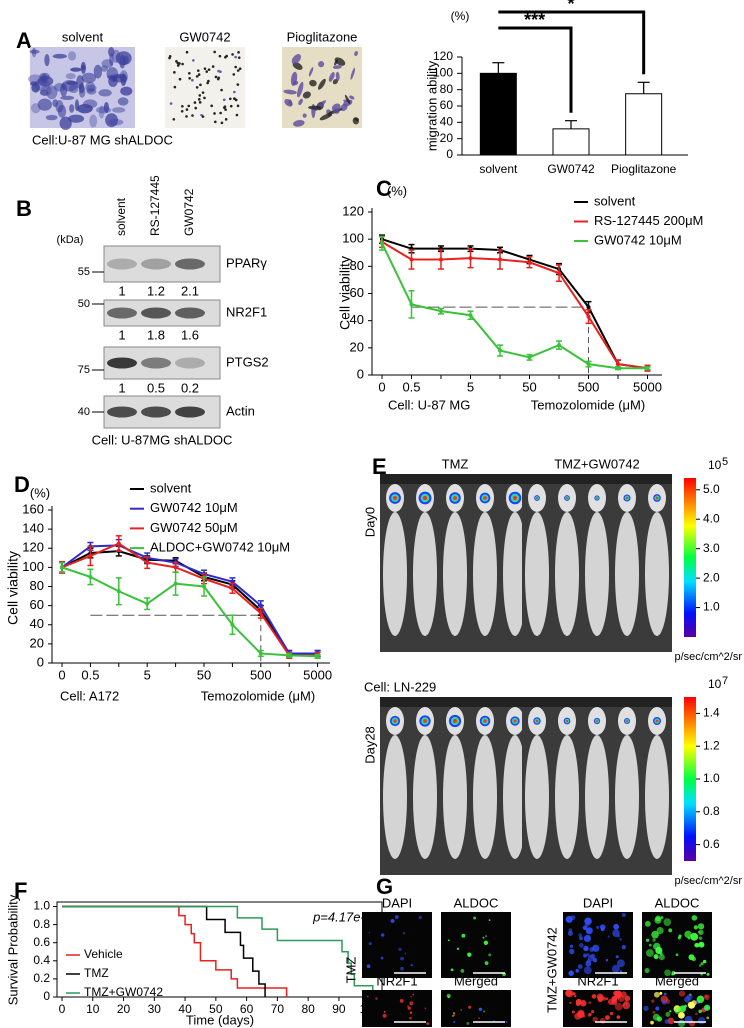  What do you see at coordinates (411, 386) in the screenshot?
I see `x-tick-label: 0.5` at bounding box center [411, 386].